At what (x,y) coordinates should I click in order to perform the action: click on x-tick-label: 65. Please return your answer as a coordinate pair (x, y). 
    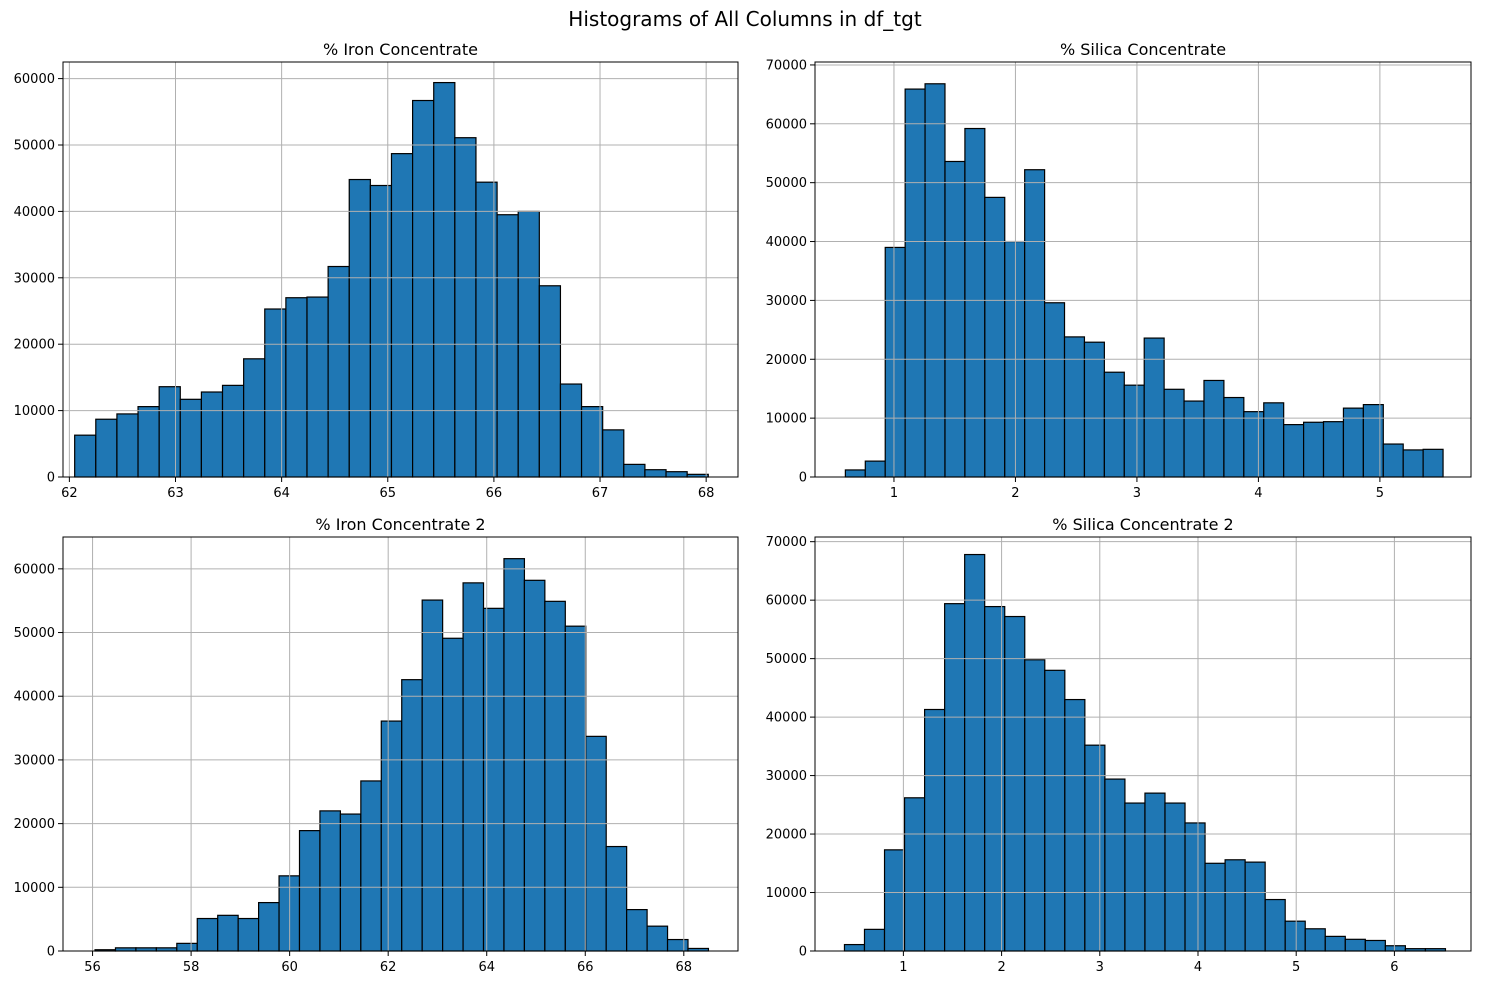
    Looking at the image, I should click on (387, 493).